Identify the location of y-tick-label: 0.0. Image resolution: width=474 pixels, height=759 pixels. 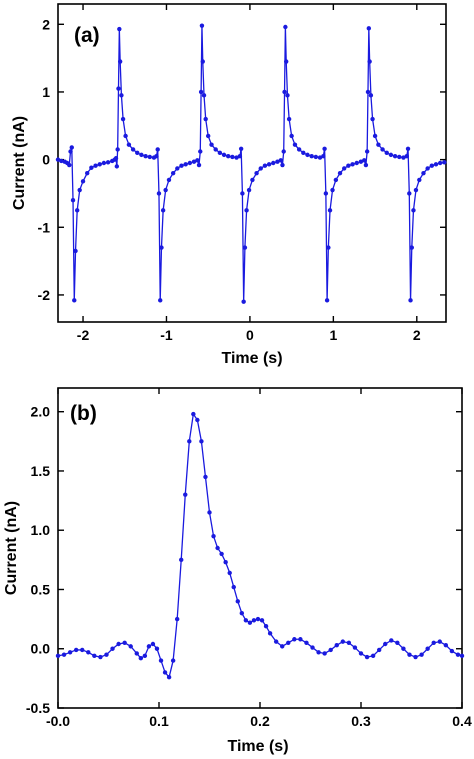
(41, 649).